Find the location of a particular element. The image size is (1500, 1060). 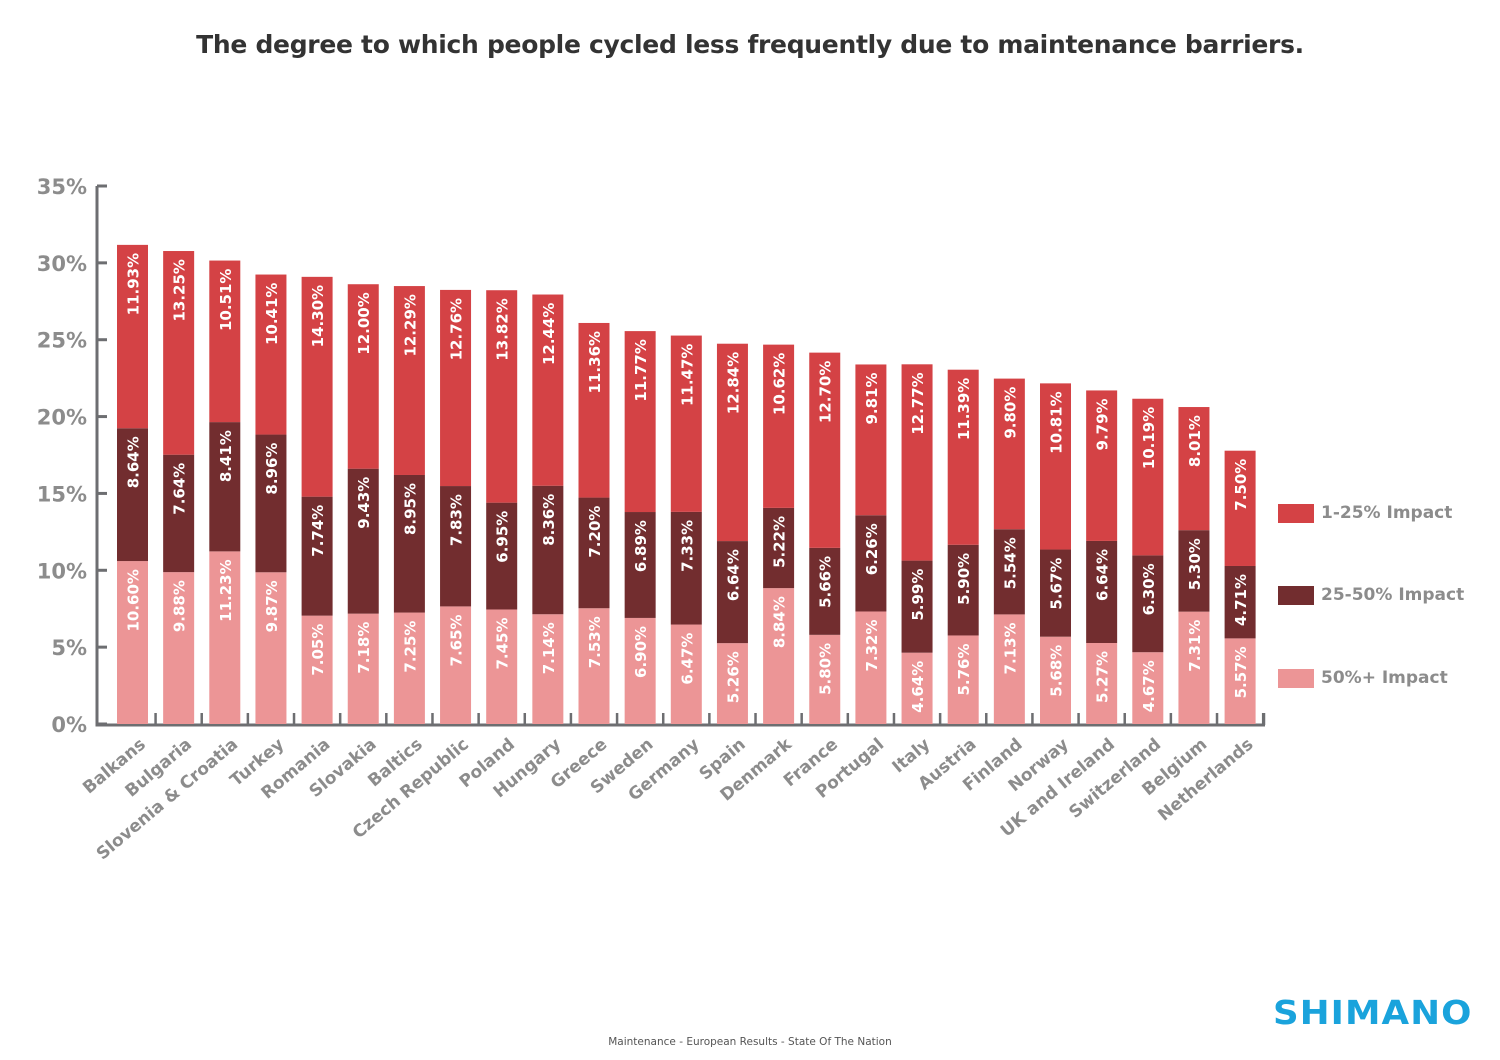

value-label: 6.30% is located at coordinates (1149, 589).